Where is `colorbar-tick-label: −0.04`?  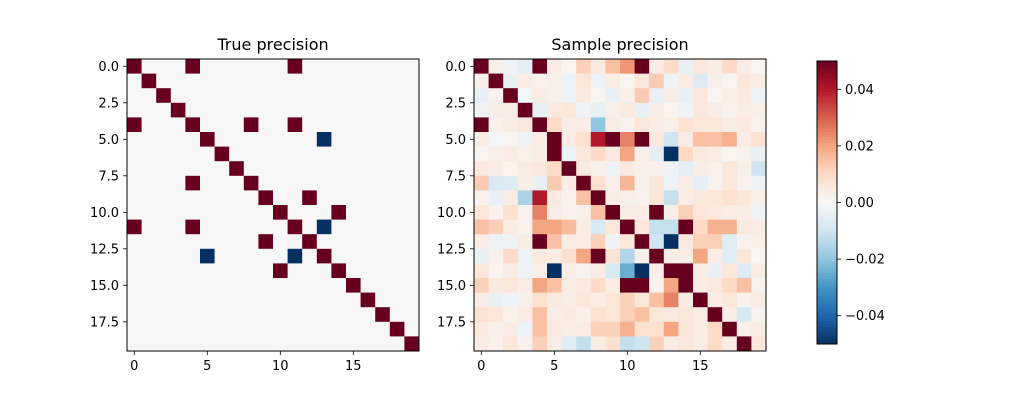 colorbar-tick-label: −0.04 is located at coordinates (865, 316).